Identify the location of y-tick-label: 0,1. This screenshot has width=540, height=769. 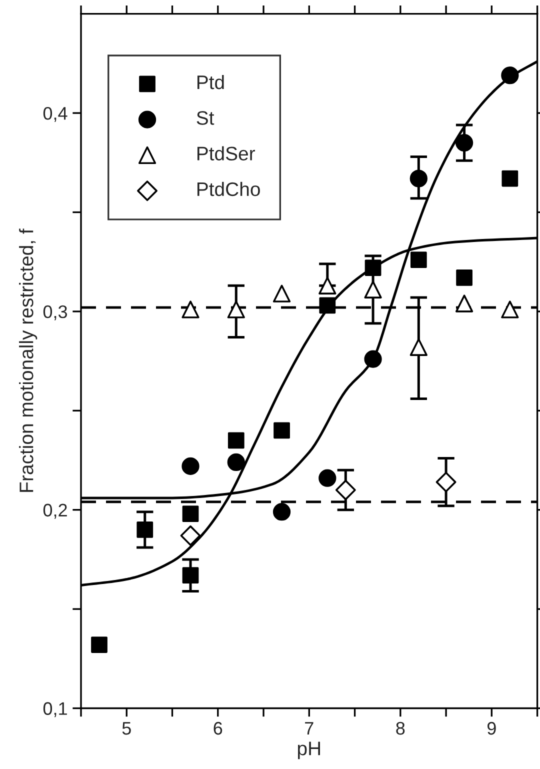
(55, 710).